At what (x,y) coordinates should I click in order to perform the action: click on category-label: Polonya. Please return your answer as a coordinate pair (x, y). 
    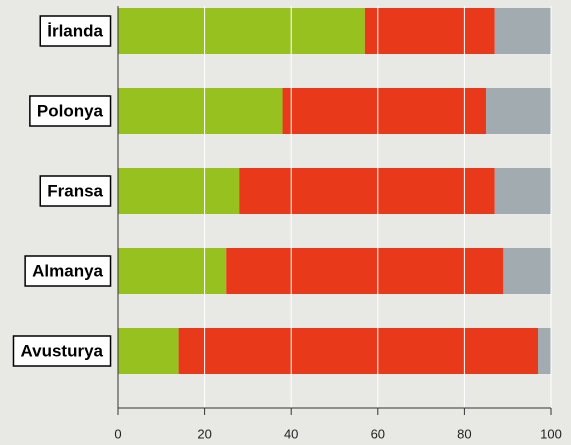
    Looking at the image, I should click on (70, 110).